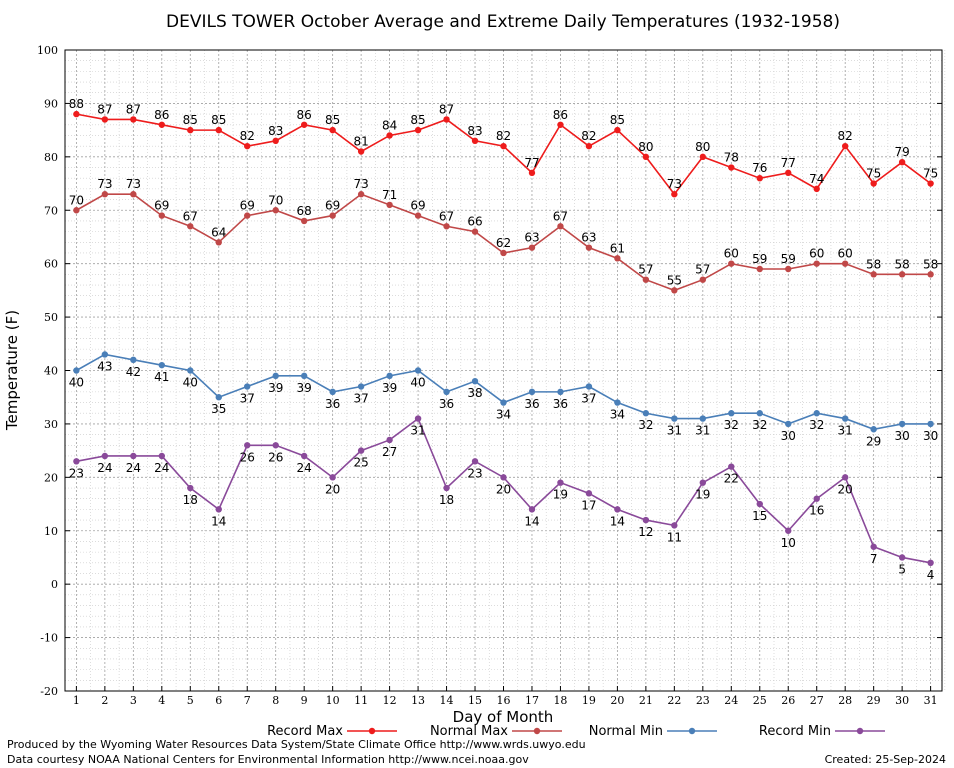 The height and width of the screenshot is (768, 954). I want to click on y-tick-label: -20, so click(49, 691).